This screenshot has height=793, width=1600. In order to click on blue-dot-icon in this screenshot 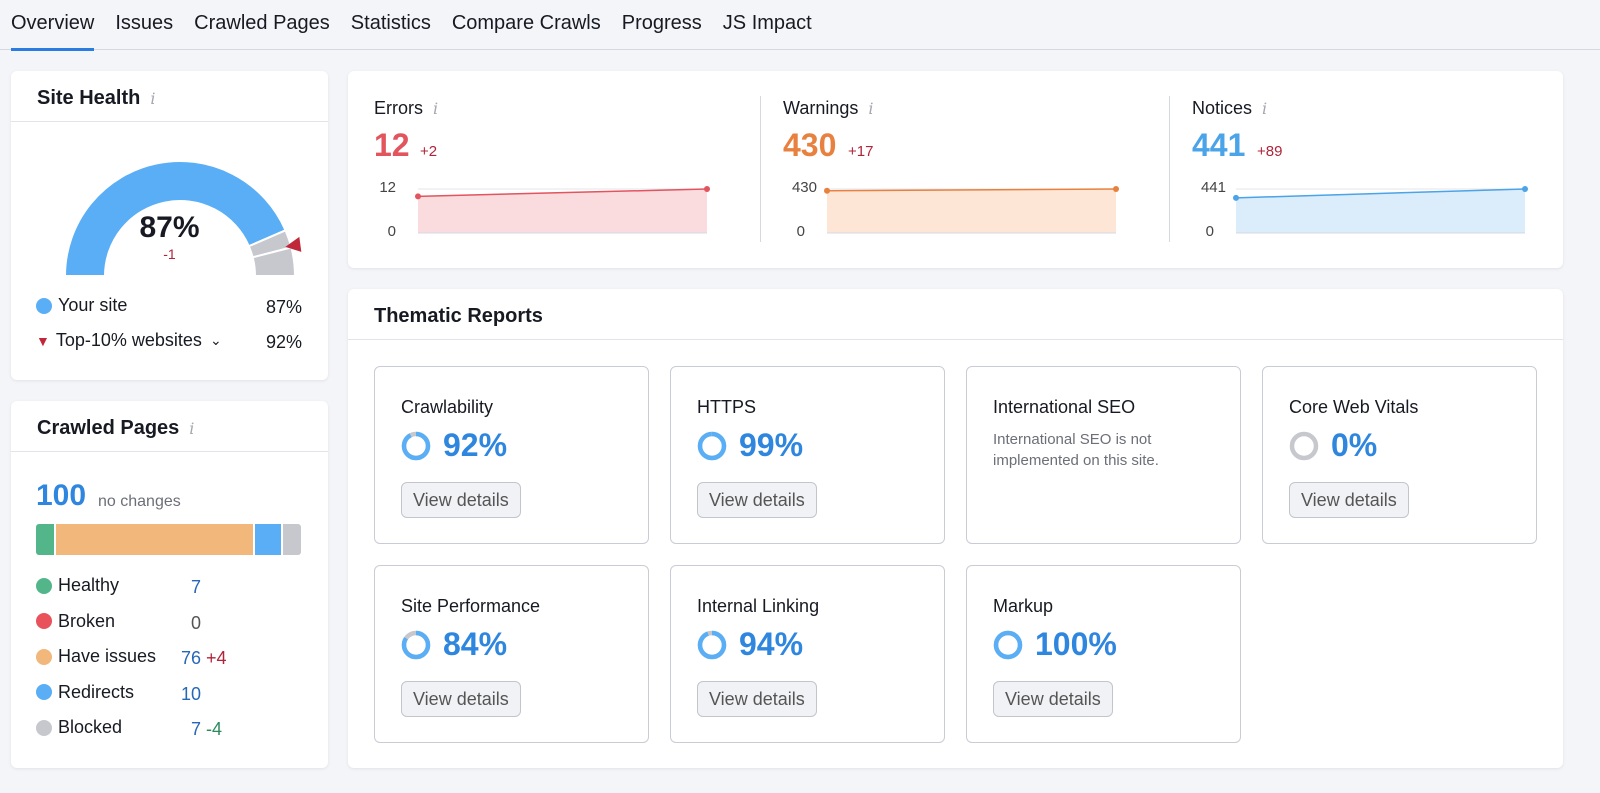, I will do `click(44, 305)`.